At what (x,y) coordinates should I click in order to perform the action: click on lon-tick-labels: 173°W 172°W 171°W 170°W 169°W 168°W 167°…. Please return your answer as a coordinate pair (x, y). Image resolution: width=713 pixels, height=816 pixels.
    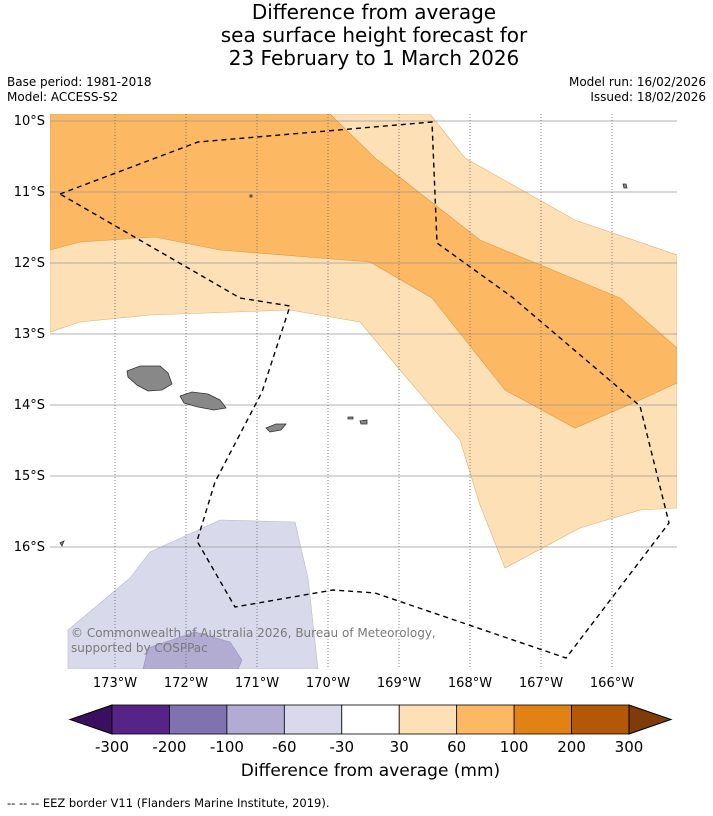
    Looking at the image, I should click on (363, 683).